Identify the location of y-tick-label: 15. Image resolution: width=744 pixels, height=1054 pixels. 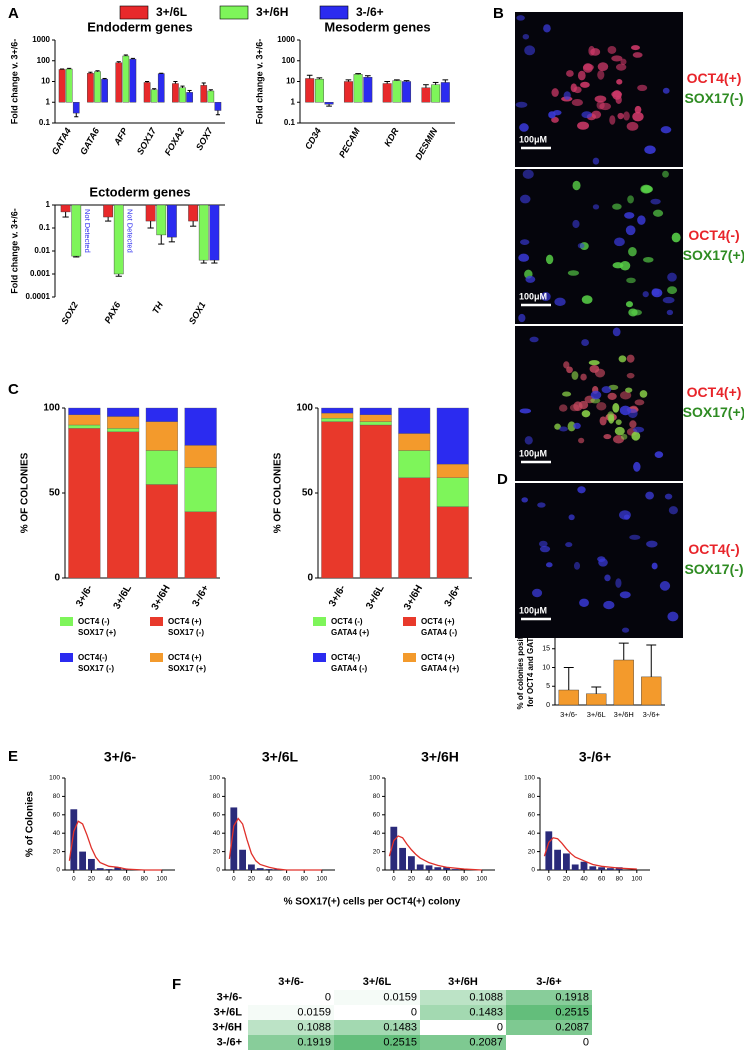
(546, 649).